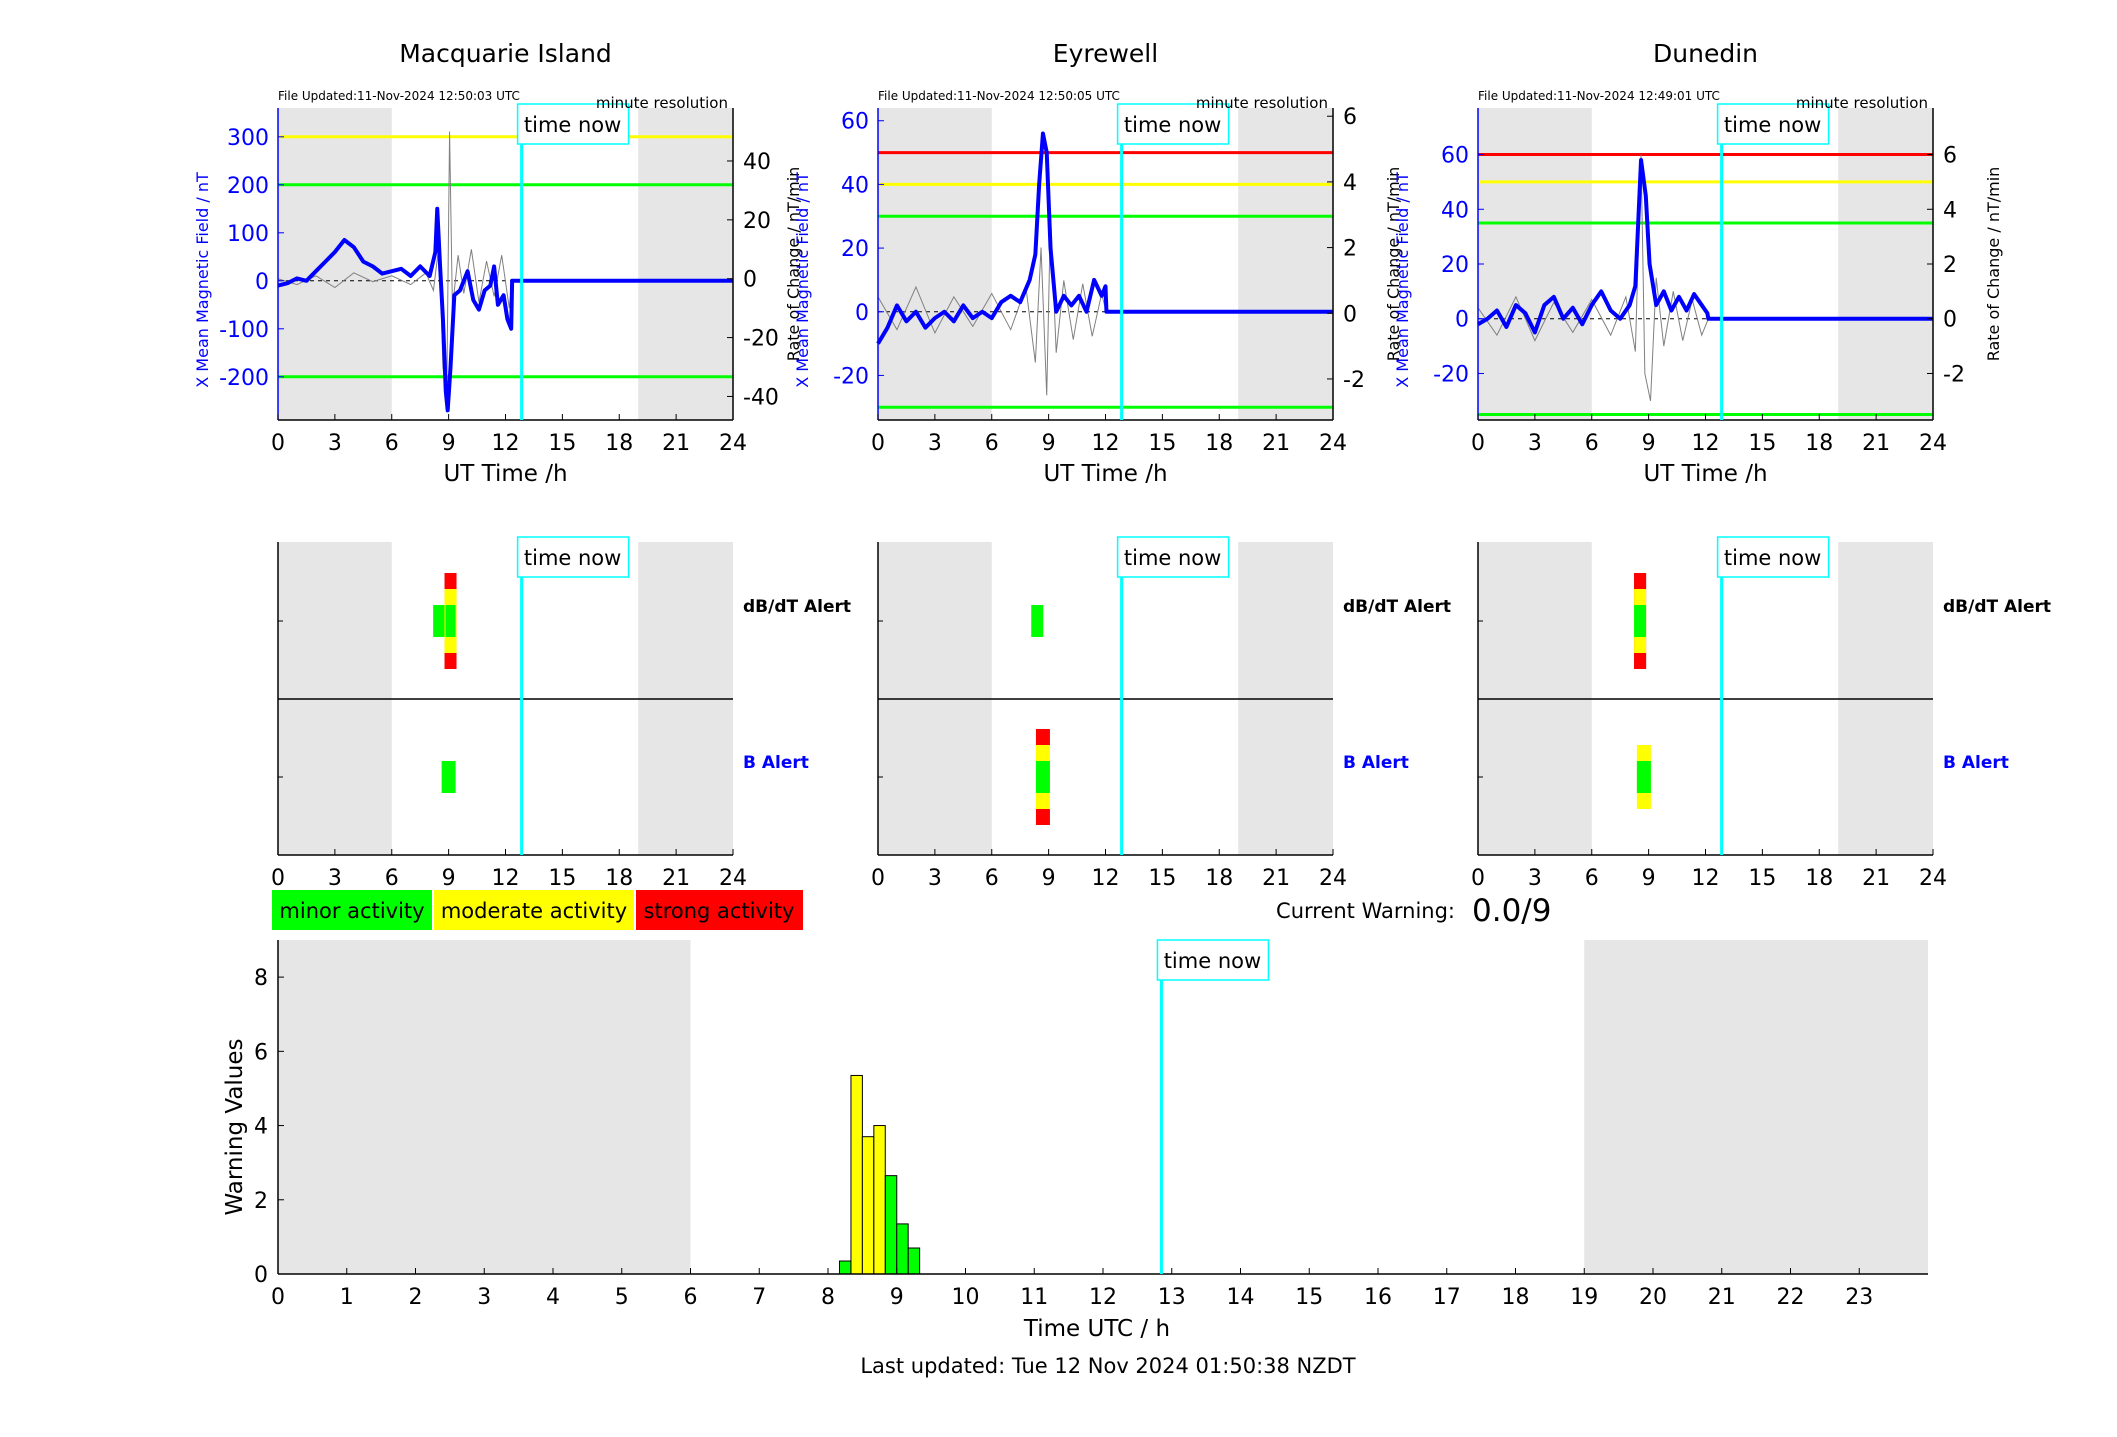 The image size is (2117, 1437). I want to click on current-warning: Current Warning: 0.0/9, so click(1413, 911).